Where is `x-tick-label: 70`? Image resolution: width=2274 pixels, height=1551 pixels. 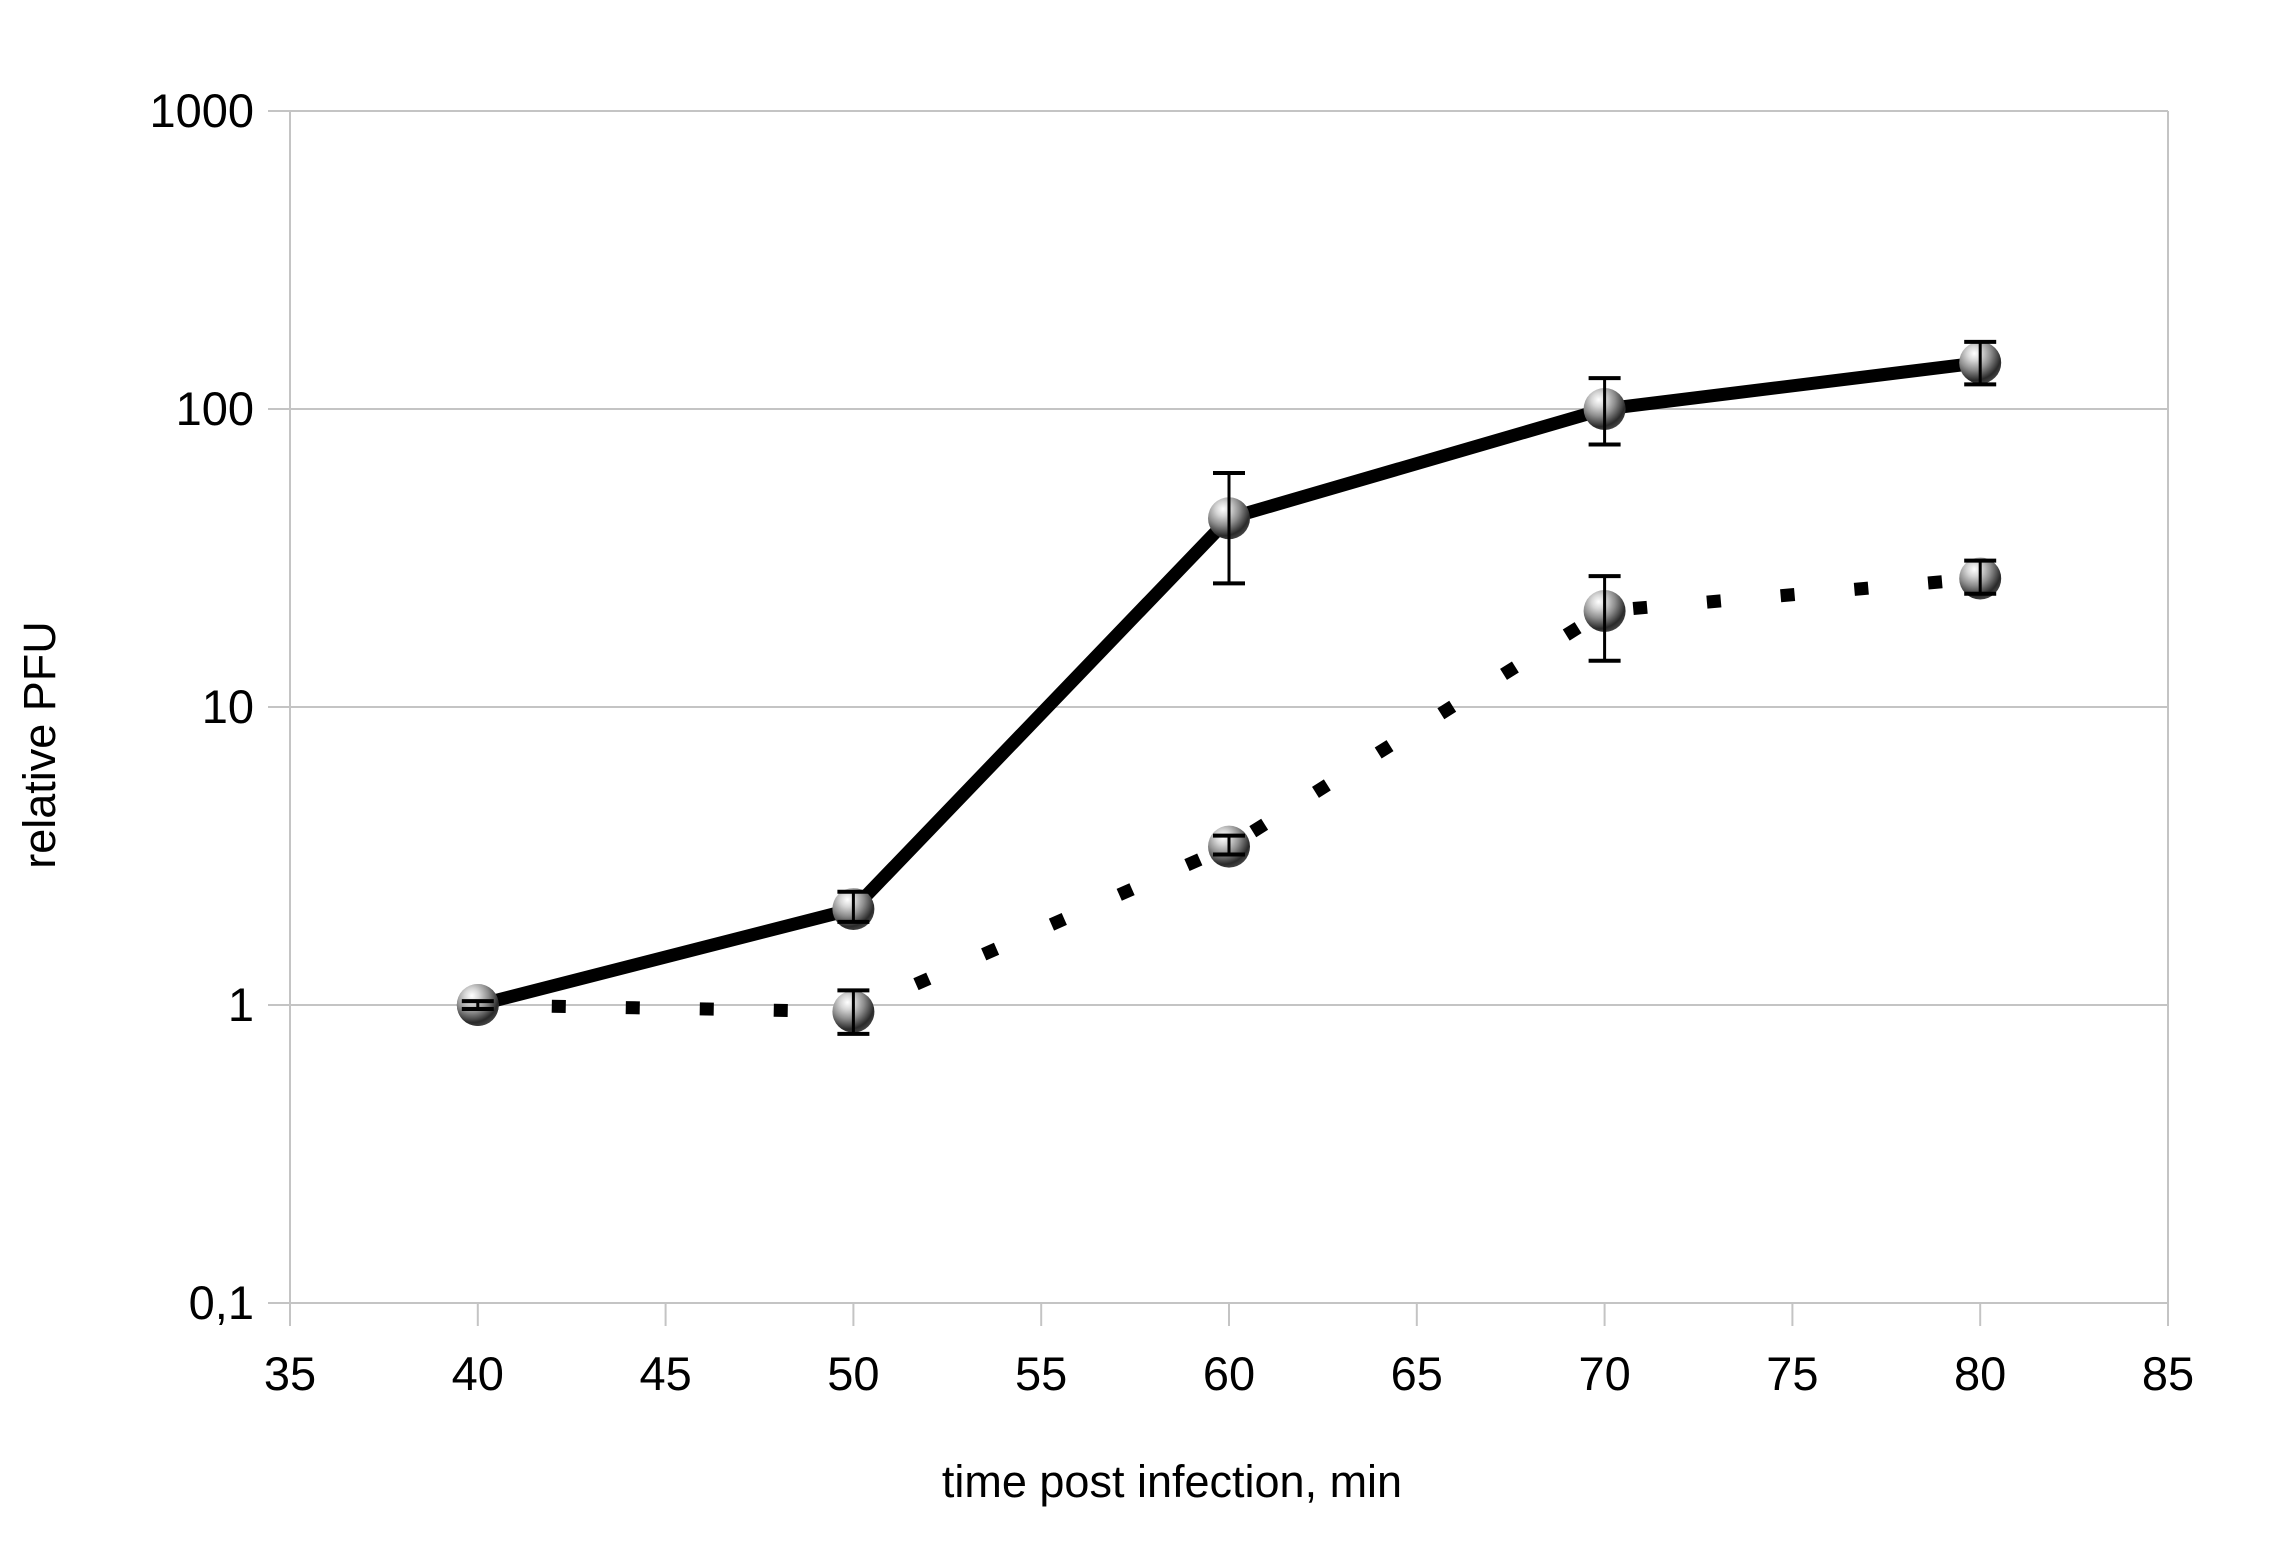 x-tick-label: 70 is located at coordinates (1604, 1373).